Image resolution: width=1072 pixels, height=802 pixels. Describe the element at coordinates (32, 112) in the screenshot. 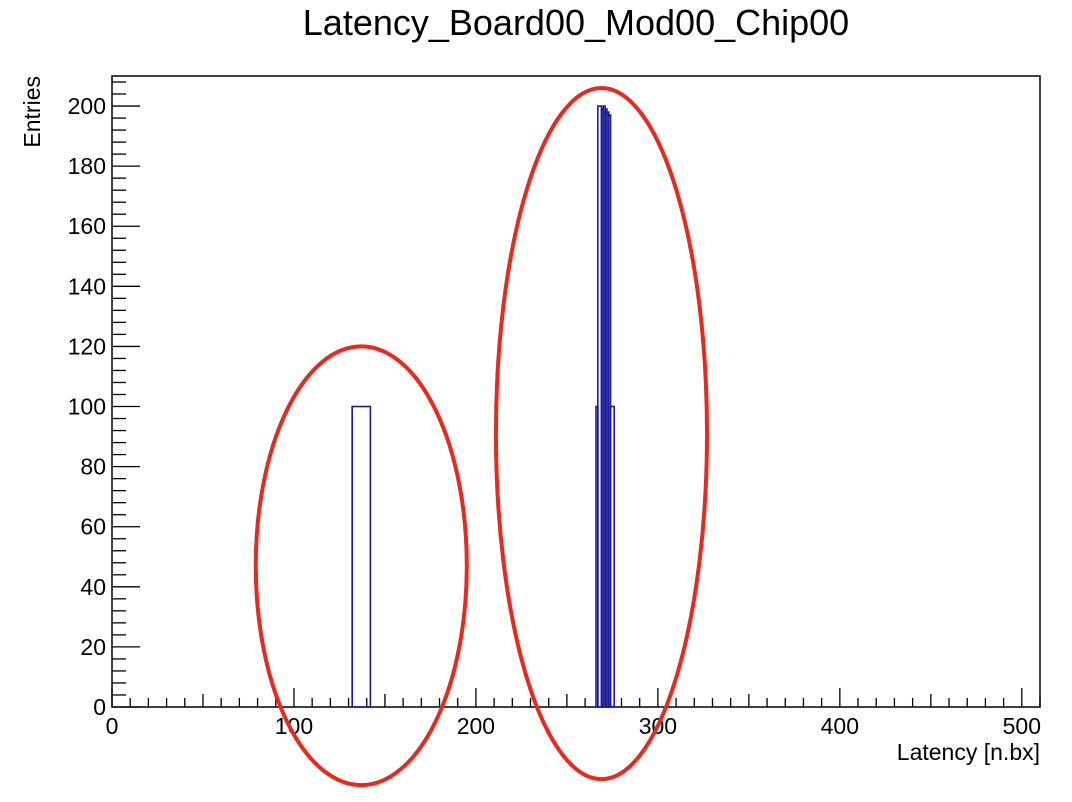

I see `y-axis-label: Entries` at that location.